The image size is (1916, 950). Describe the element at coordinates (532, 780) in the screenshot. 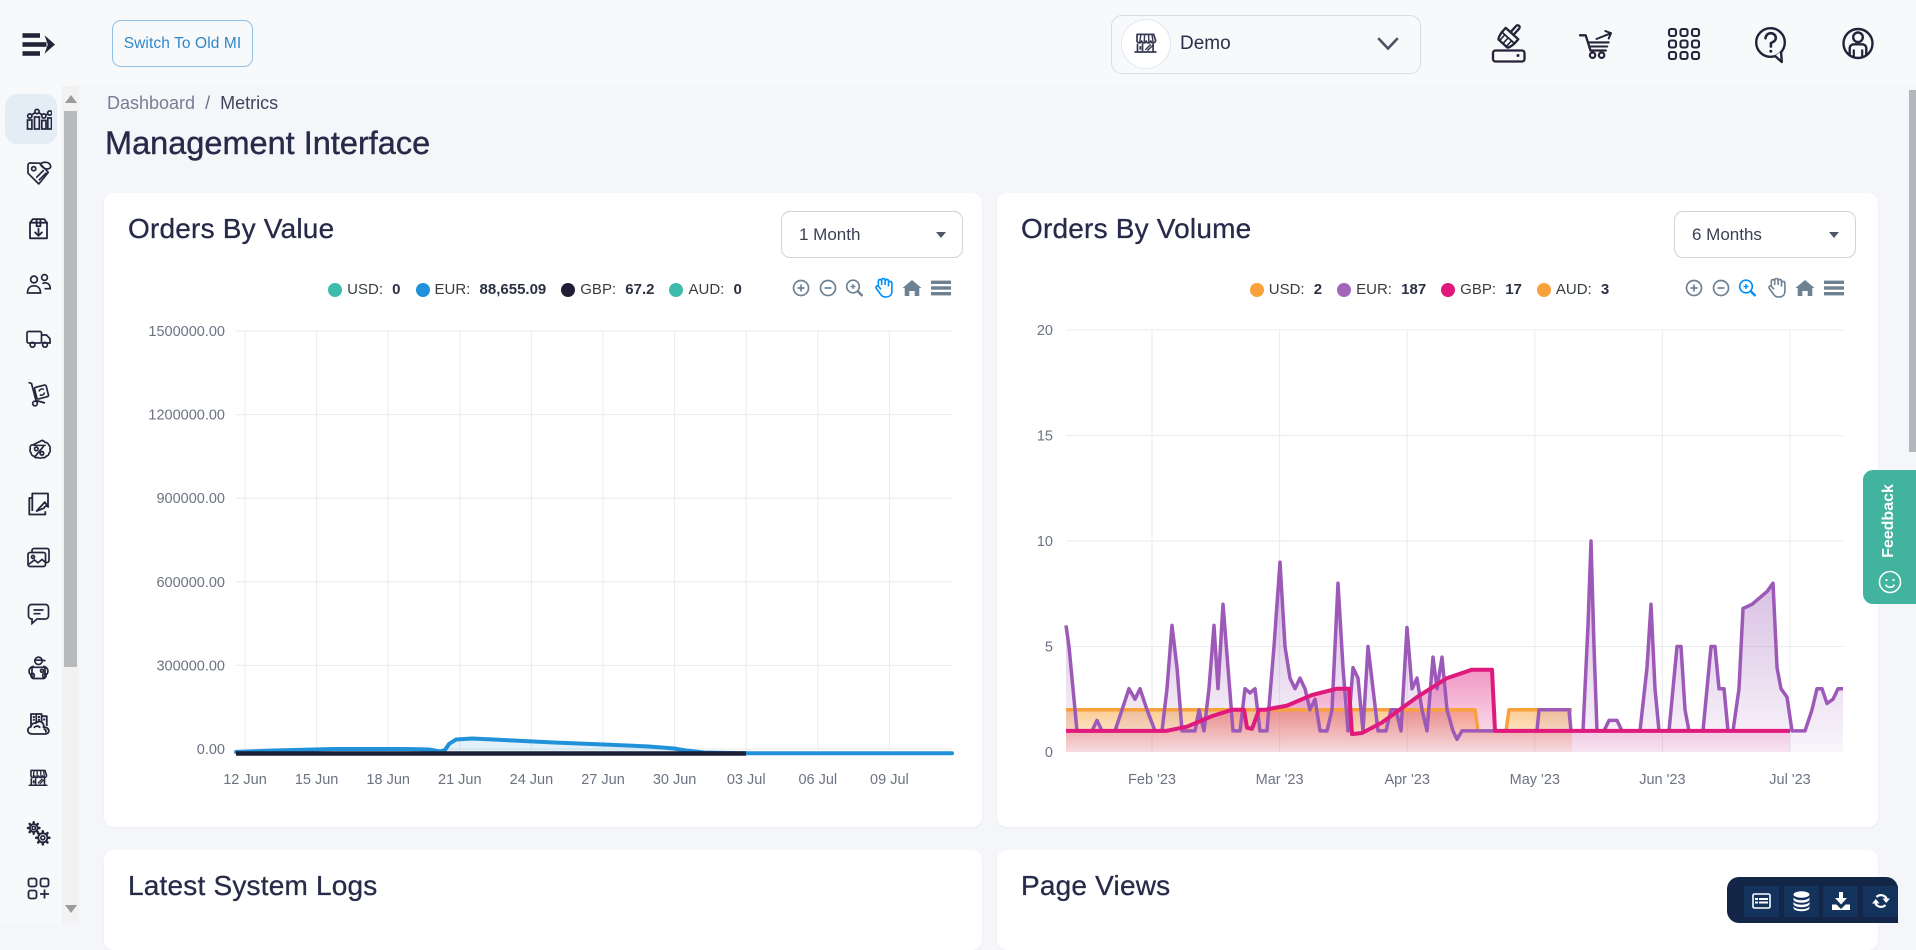

I see `svg-text: 24 Jun` at that location.